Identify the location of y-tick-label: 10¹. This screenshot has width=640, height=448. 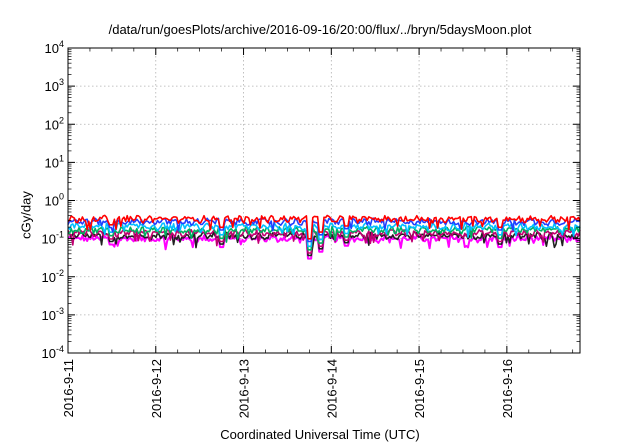
(54, 161).